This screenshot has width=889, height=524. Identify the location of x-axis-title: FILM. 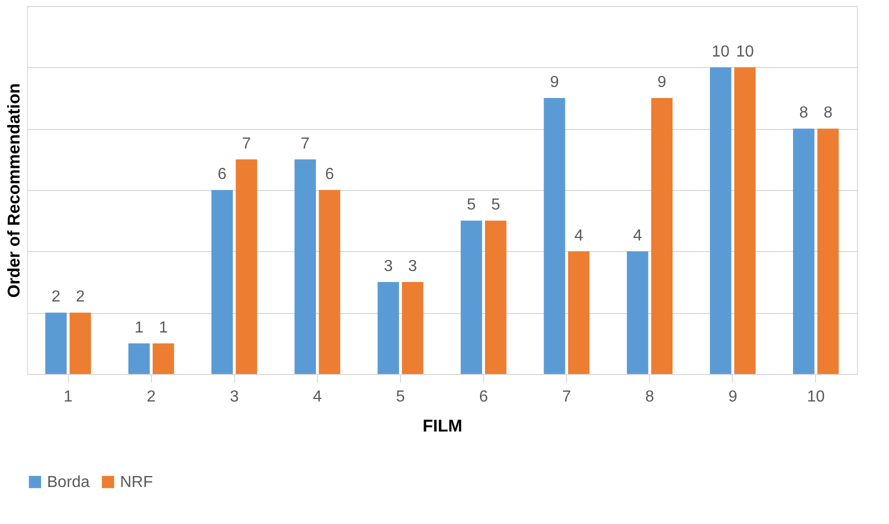
(442, 426).